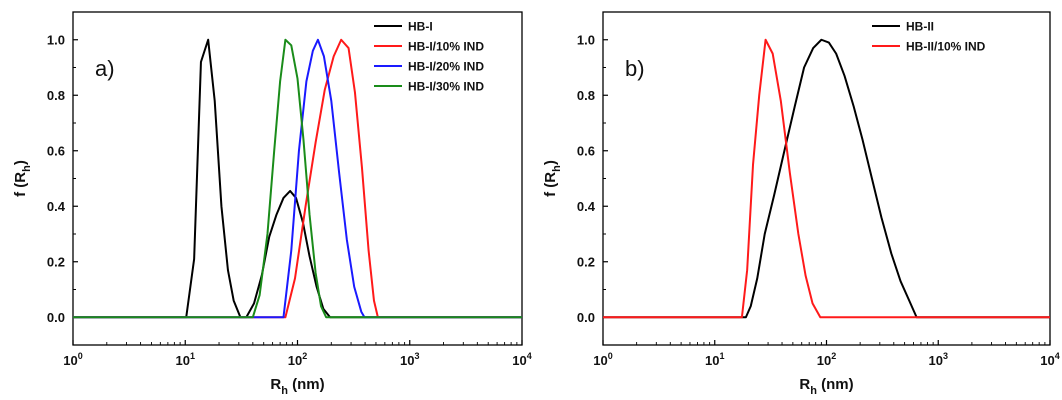  I want to click on legend-label: HB-II/10% IND, so click(946, 47).